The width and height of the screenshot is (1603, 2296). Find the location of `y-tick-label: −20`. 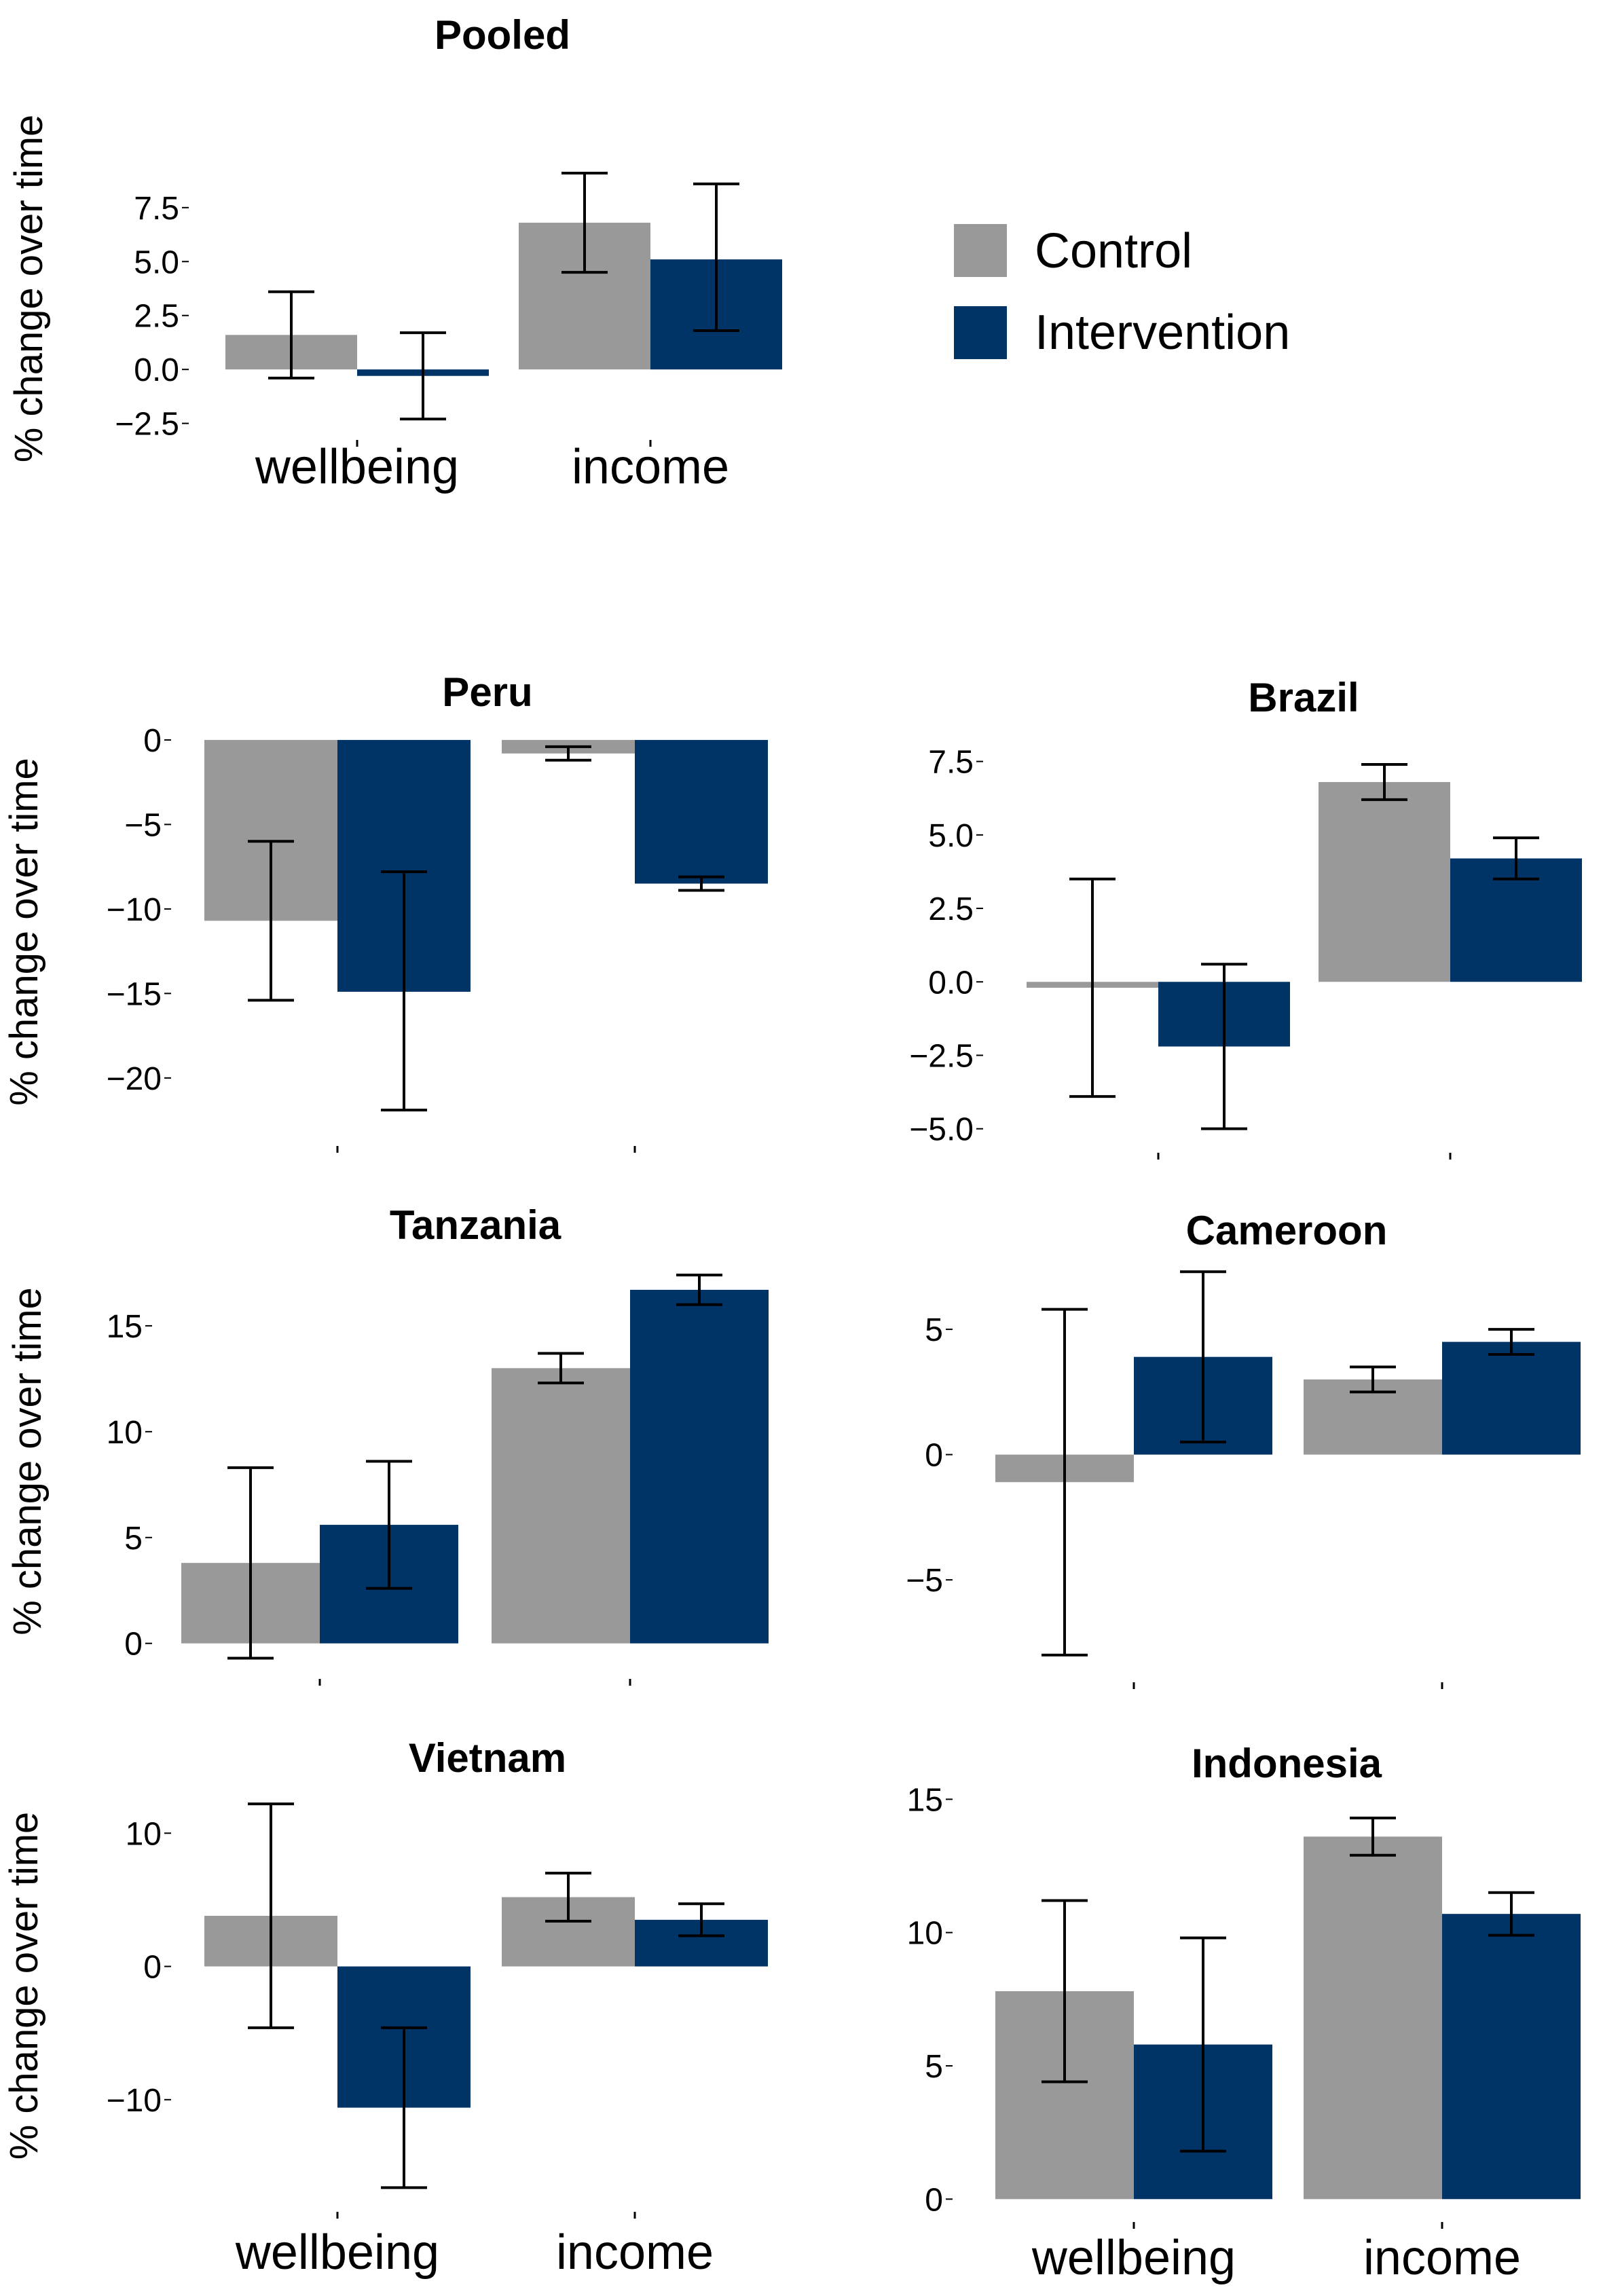

y-tick-label: −20 is located at coordinates (134, 1079).